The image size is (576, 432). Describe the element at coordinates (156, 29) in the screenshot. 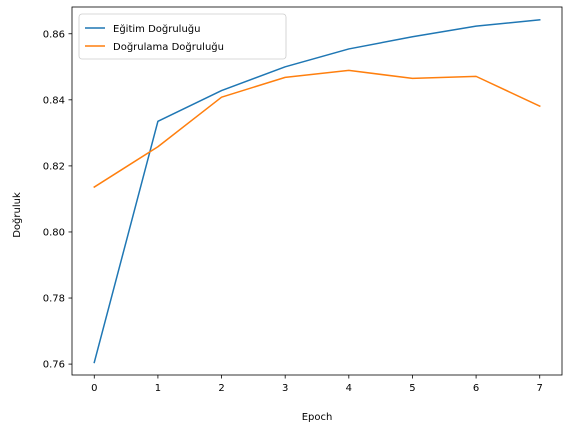

I see `legend-label-0: Eğitim Doğruluğu` at that location.